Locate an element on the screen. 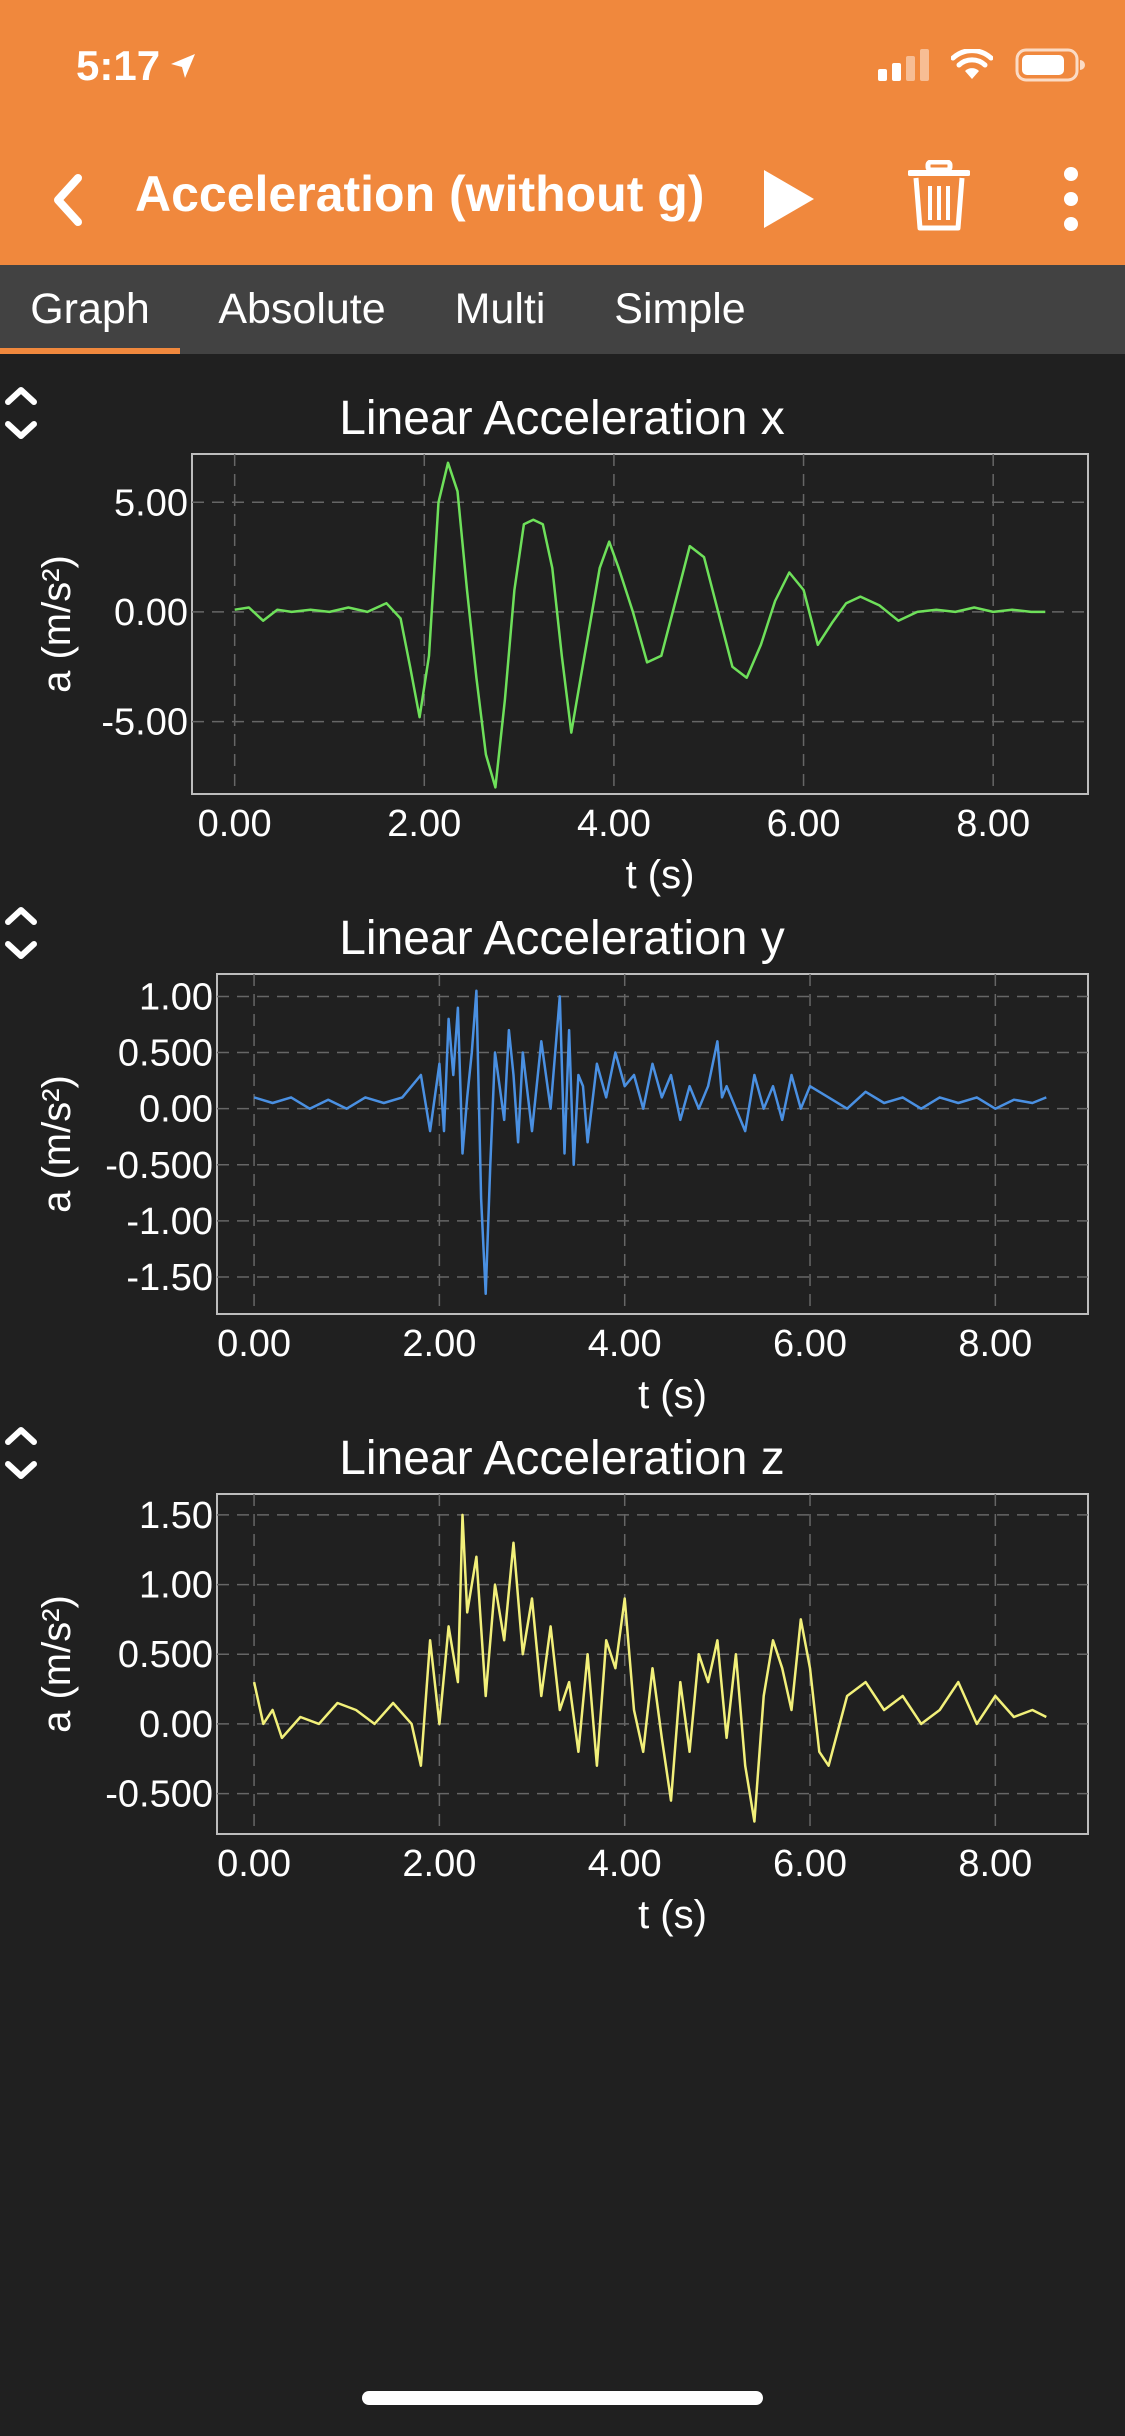  tab-multi-label: Multi is located at coordinates (500, 309).